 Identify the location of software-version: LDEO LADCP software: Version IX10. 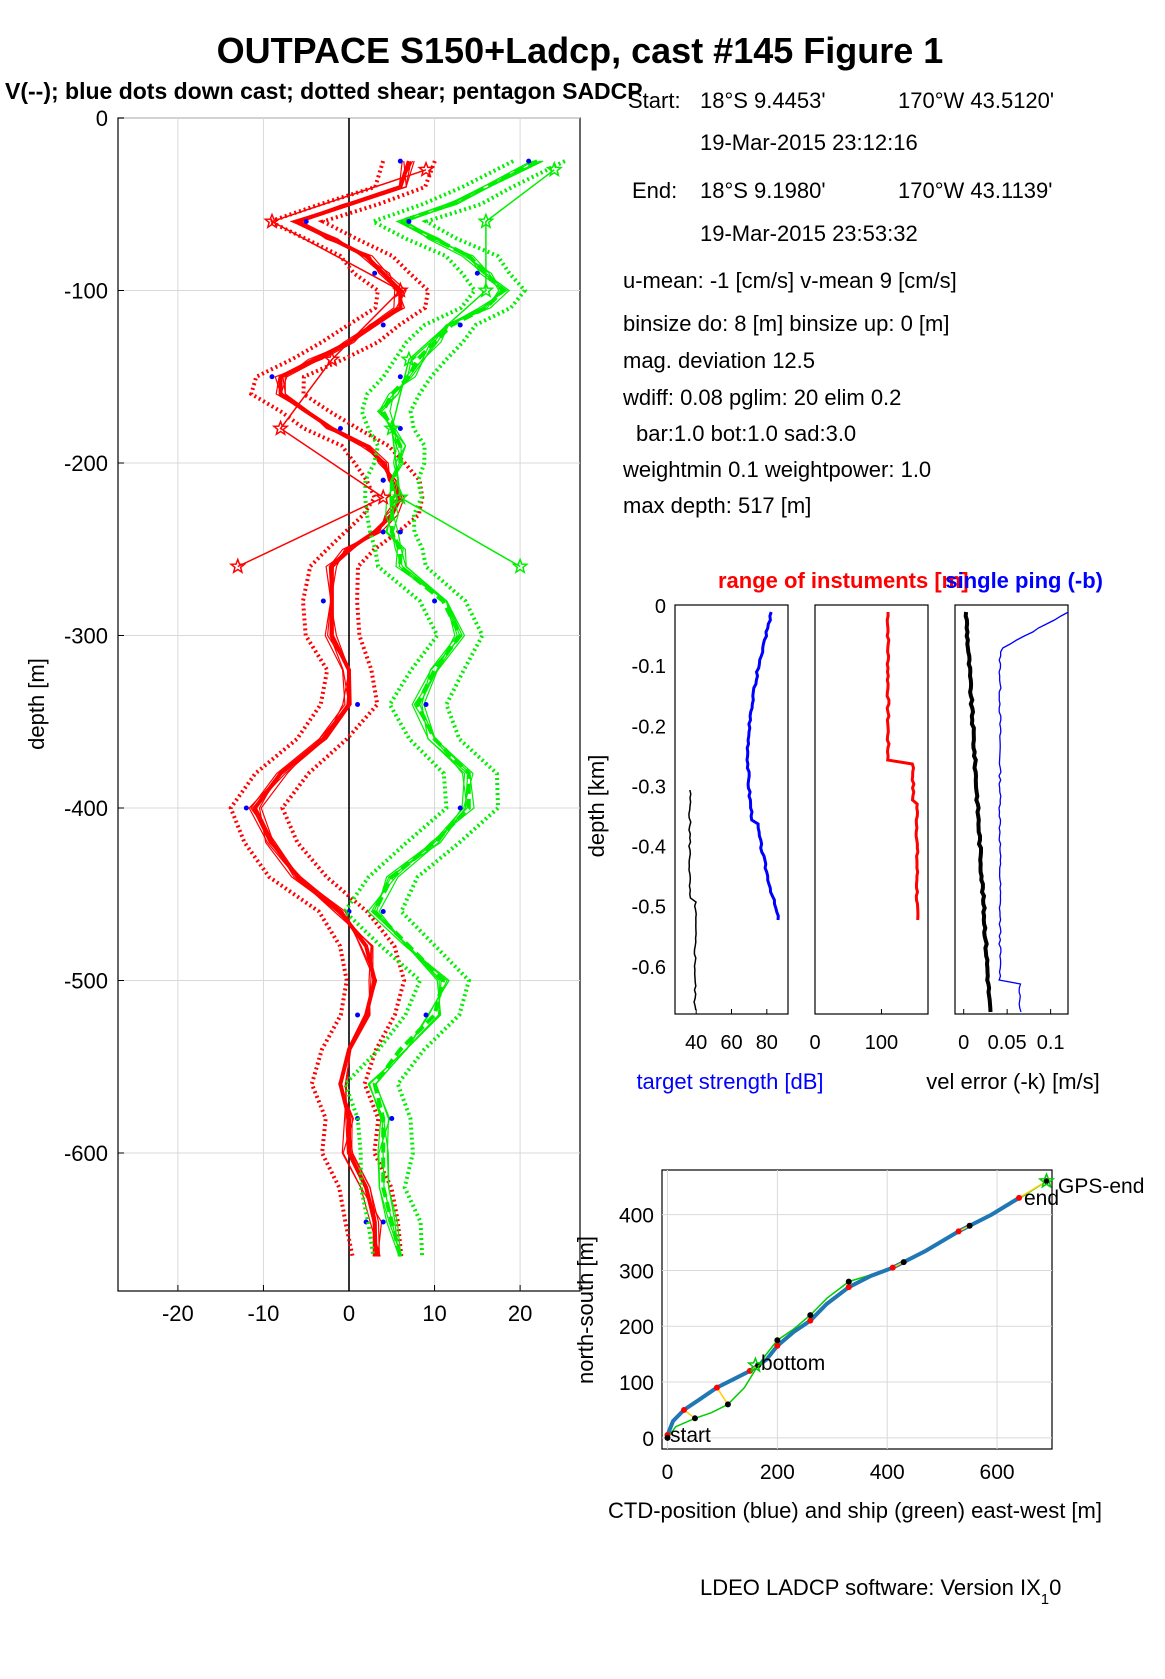
(880, 1591).